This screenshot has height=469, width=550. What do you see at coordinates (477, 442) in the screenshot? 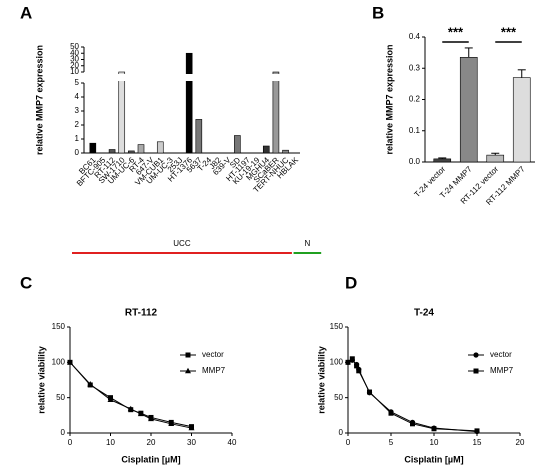
I see `x-tick-label: 15` at bounding box center [477, 442].